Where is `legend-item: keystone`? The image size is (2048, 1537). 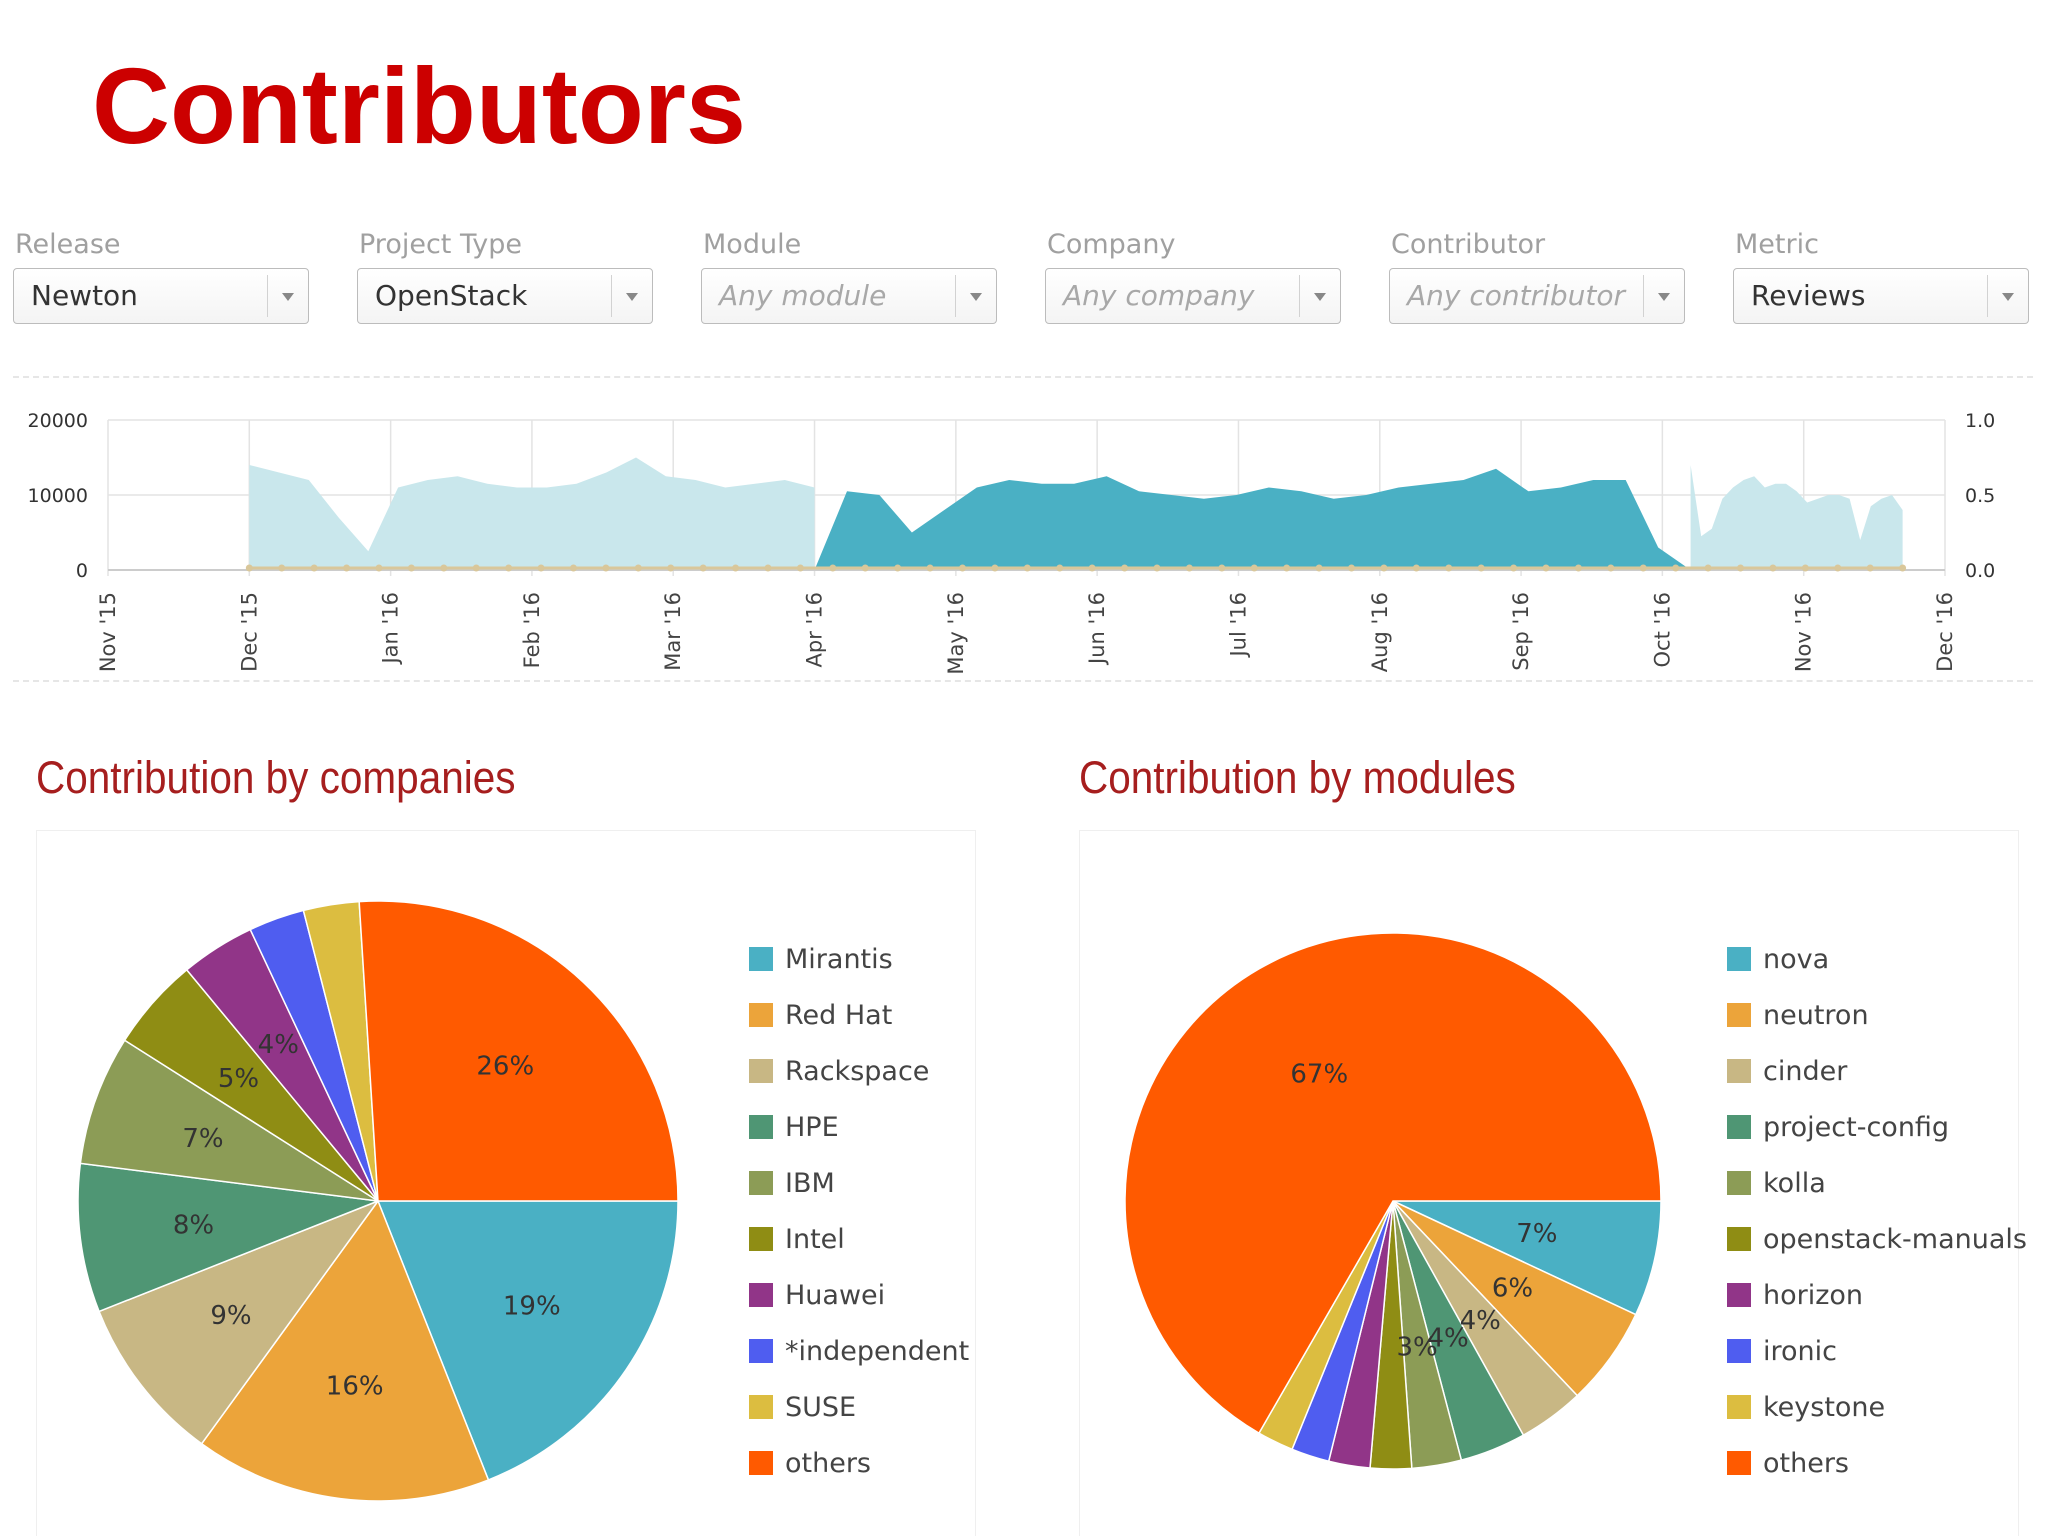
legend-item: keystone is located at coordinates (1877, 1407).